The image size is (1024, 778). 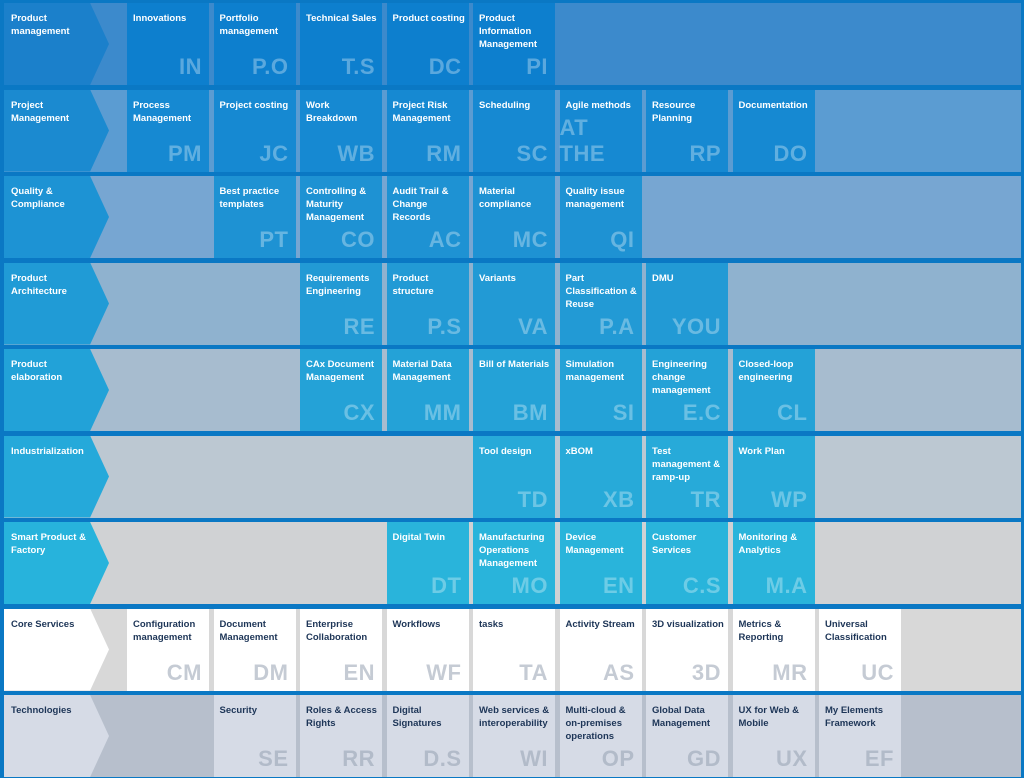 What do you see at coordinates (341, 736) in the screenshot?
I see `module-tile: Roles & Access Rights RR` at bounding box center [341, 736].